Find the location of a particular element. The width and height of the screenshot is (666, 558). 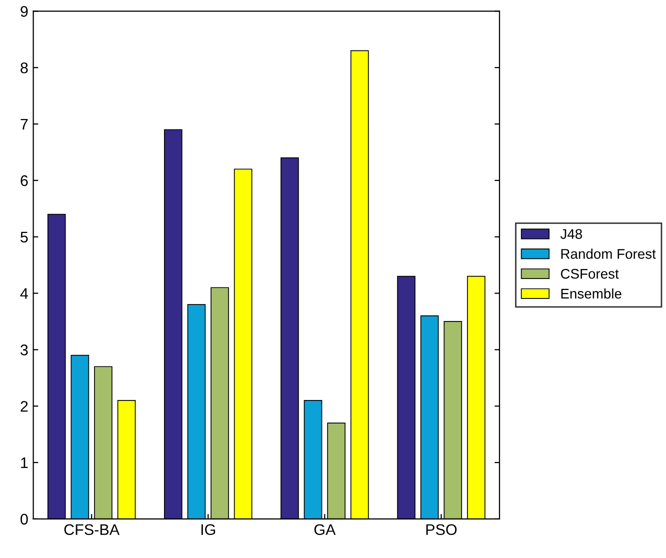

x-tick-label: IG is located at coordinates (208, 530).